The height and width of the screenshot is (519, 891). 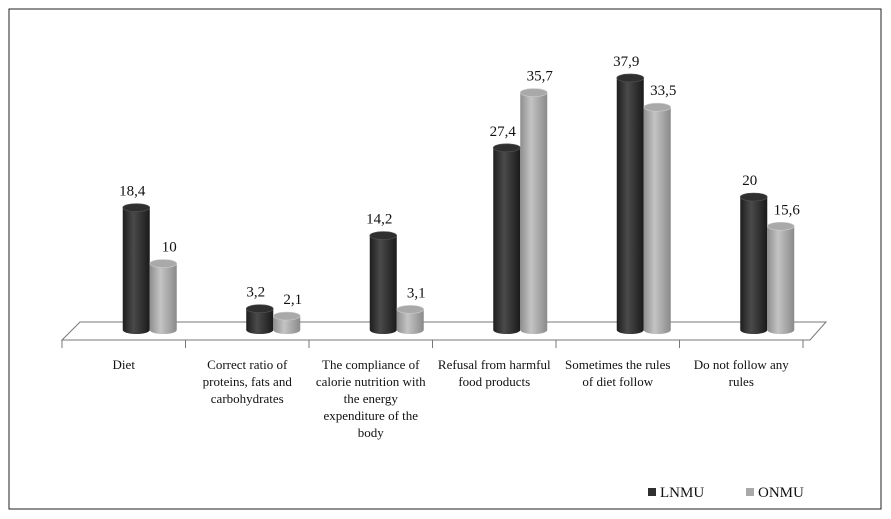 I want to click on value-label: 14,2, so click(x=379, y=220).